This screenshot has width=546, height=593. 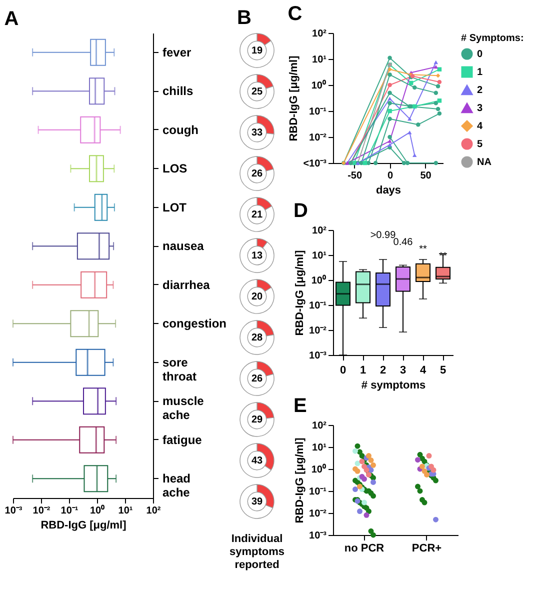 I want to click on y-tick-label: fever, so click(x=177, y=52).